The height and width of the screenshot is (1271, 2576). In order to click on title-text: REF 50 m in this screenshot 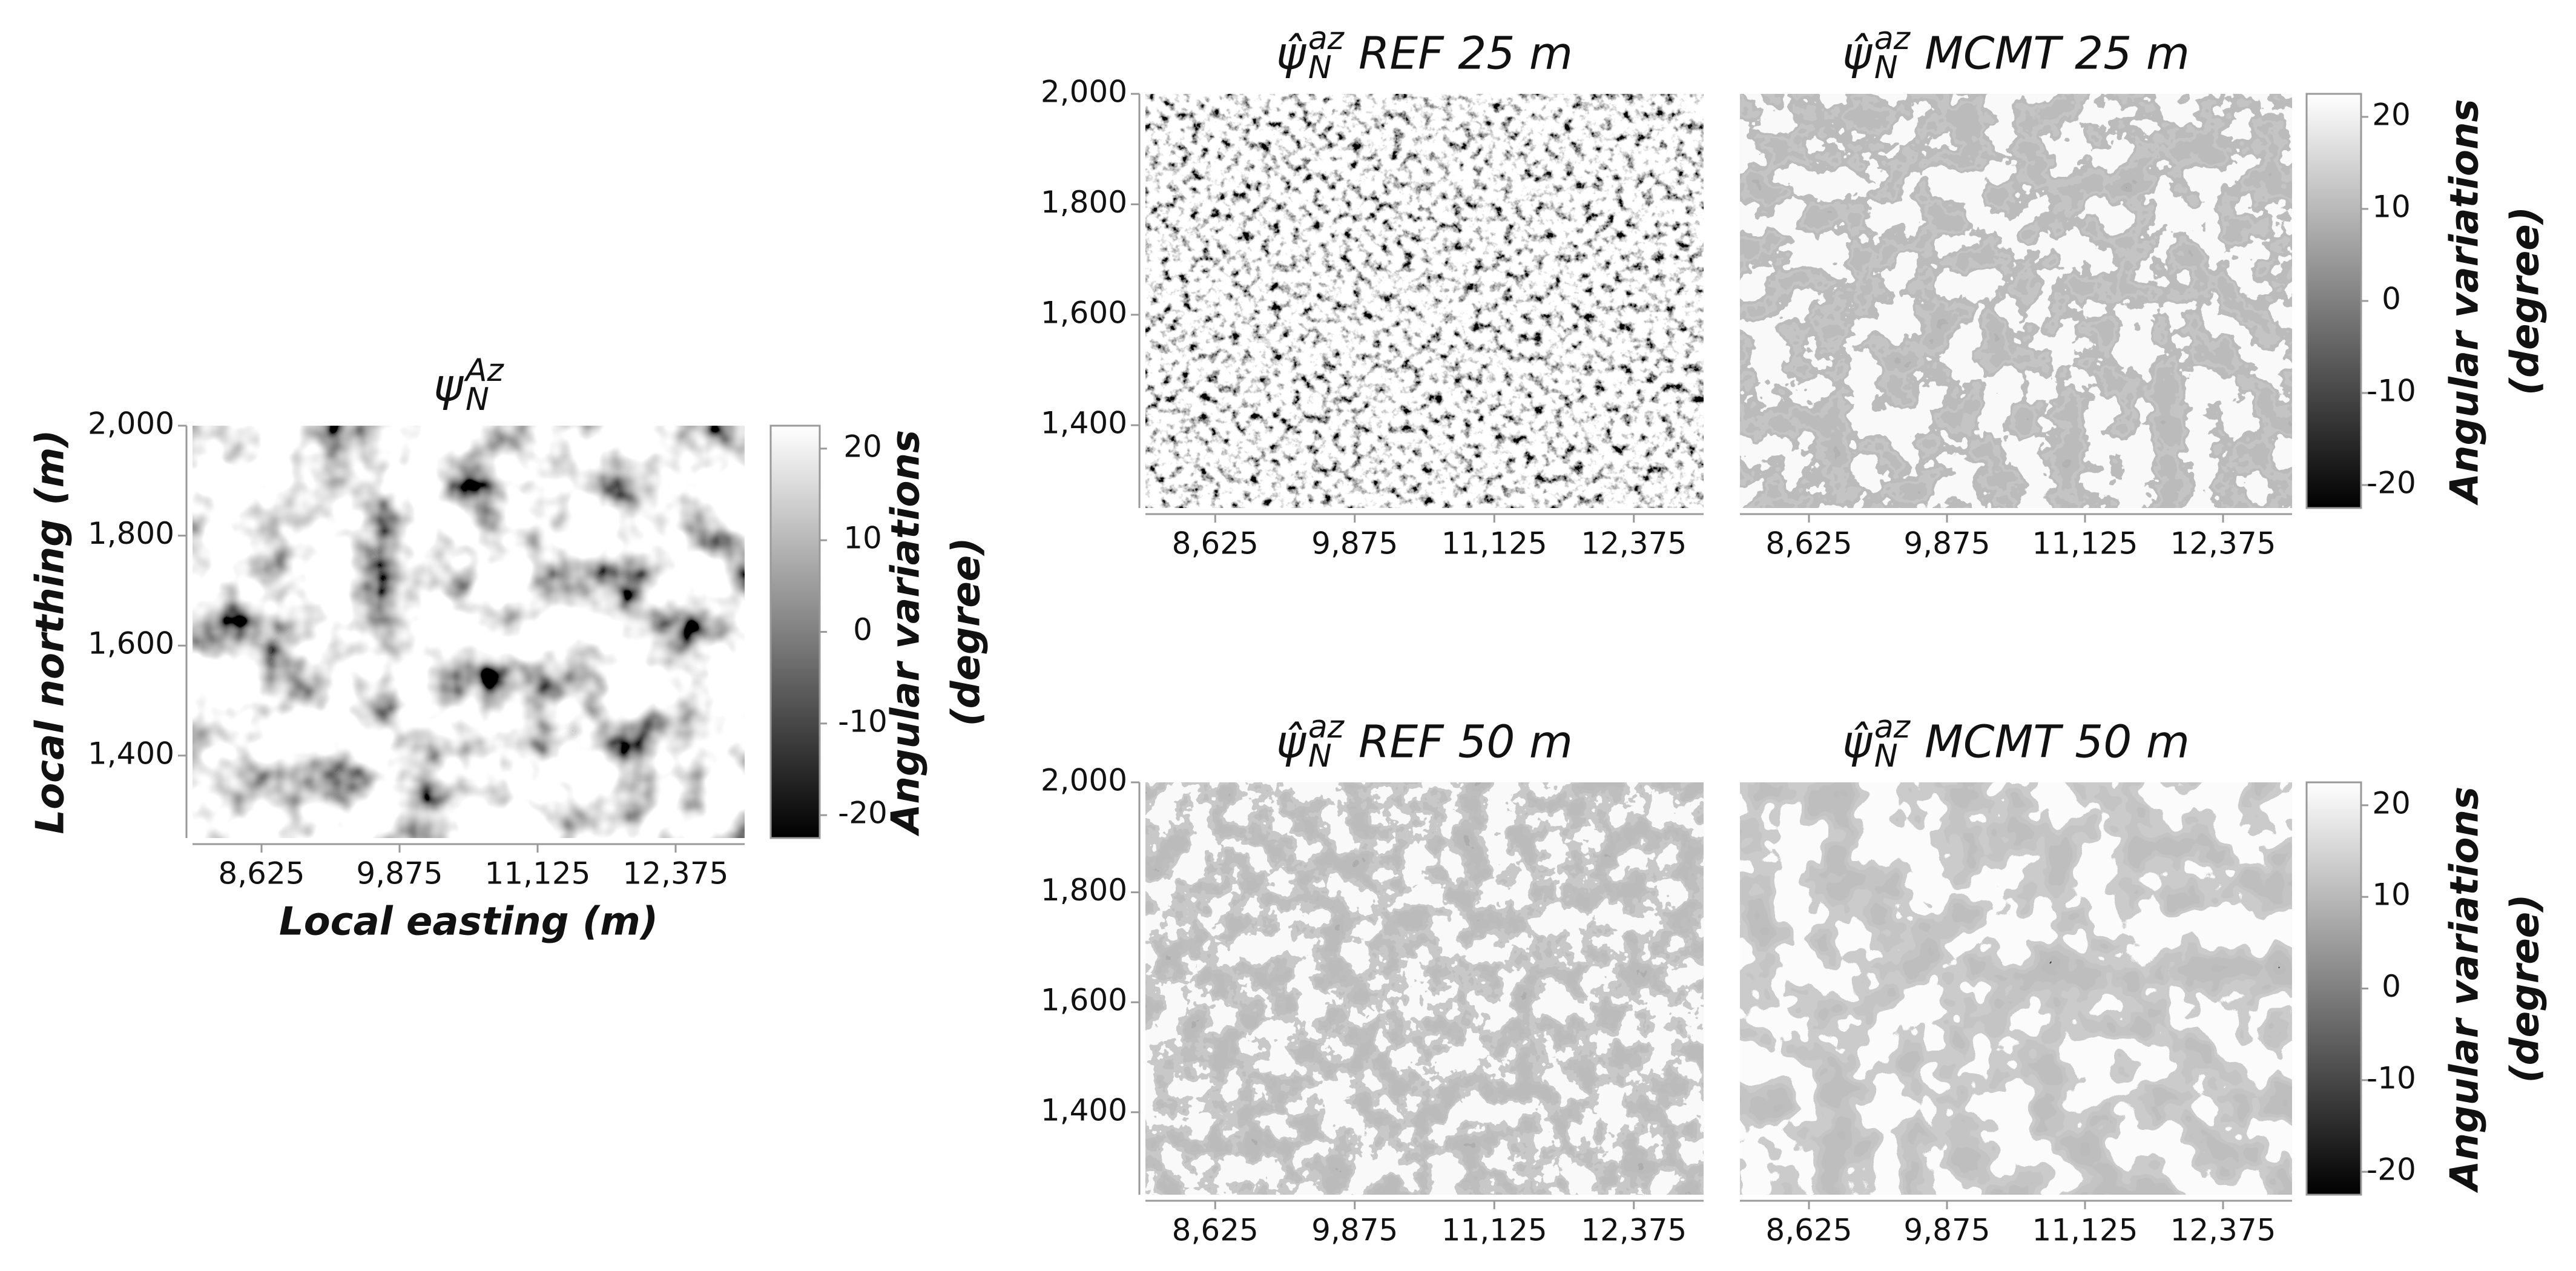, I will do `click(1466, 742)`.